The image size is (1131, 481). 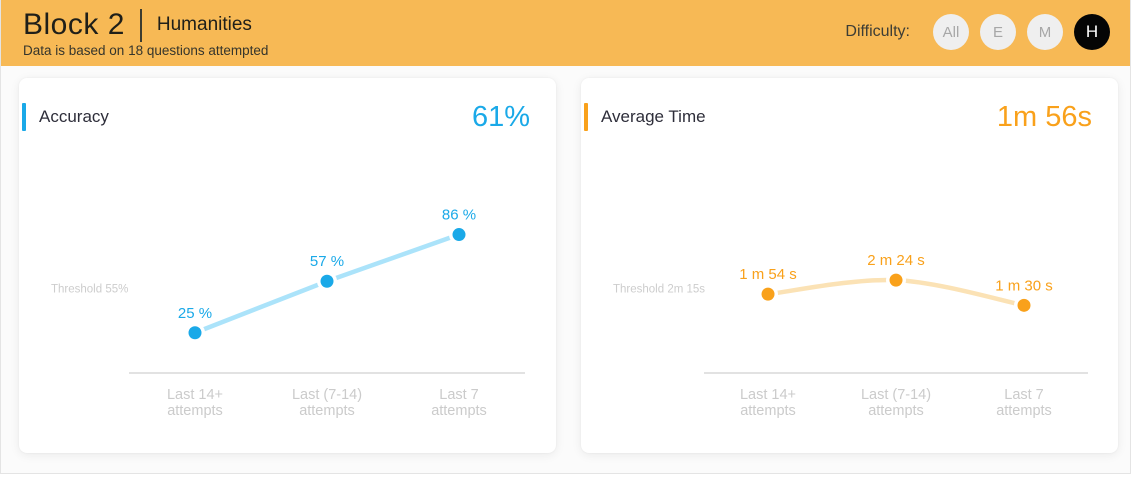 What do you see at coordinates (195, 313) in the screenshot?
I see `data-point-label: 25 %` at bounding box center [195, 313].